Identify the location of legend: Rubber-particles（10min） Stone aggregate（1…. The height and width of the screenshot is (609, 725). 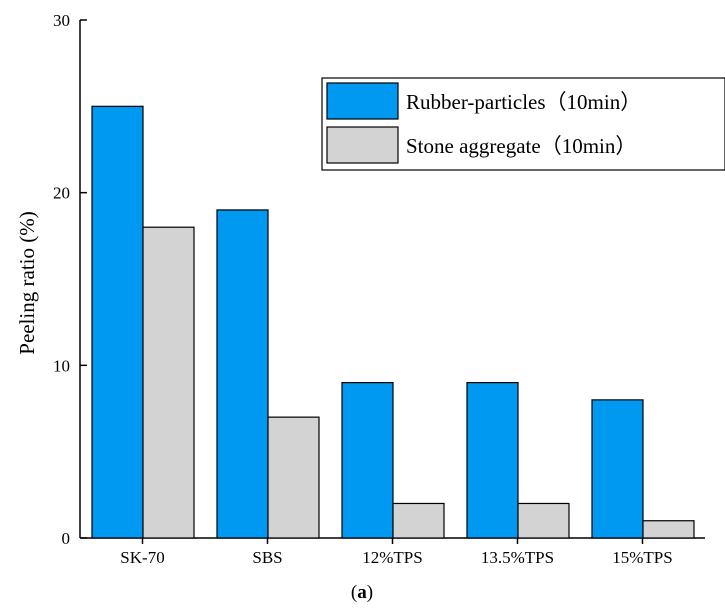
(523, 124).